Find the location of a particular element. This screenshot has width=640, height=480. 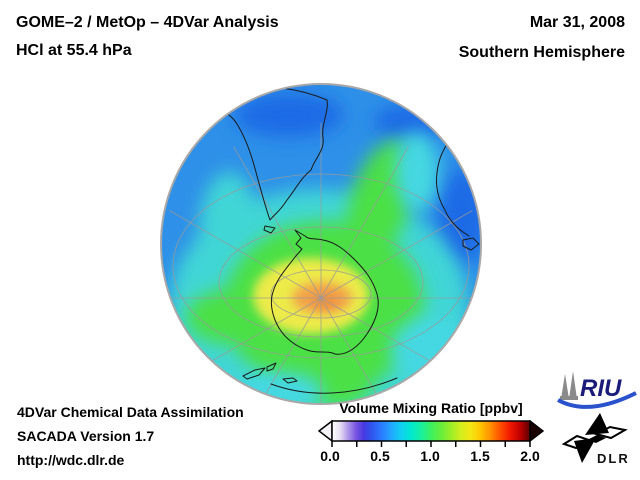

colorbar-tick-label-4: 2.0 is located at coordinates (530, 456).